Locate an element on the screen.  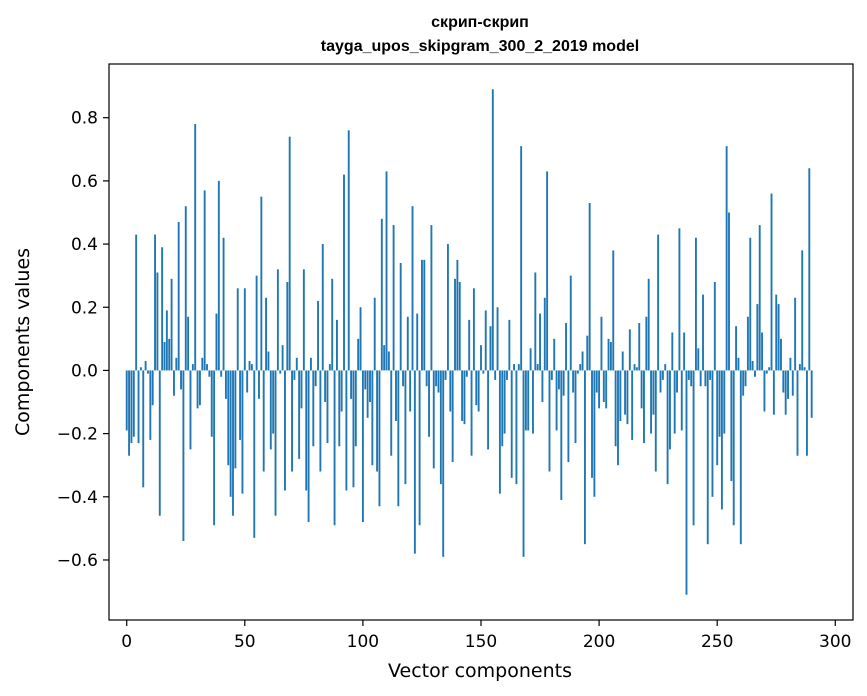
x-tick-label: 100 is located at coordinates (363, 642).